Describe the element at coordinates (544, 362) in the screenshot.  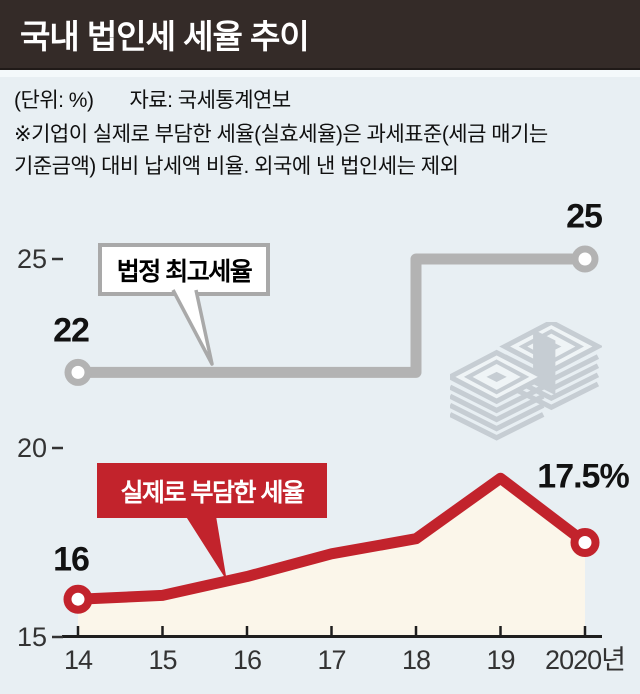
I see `banknote-band` at that location.